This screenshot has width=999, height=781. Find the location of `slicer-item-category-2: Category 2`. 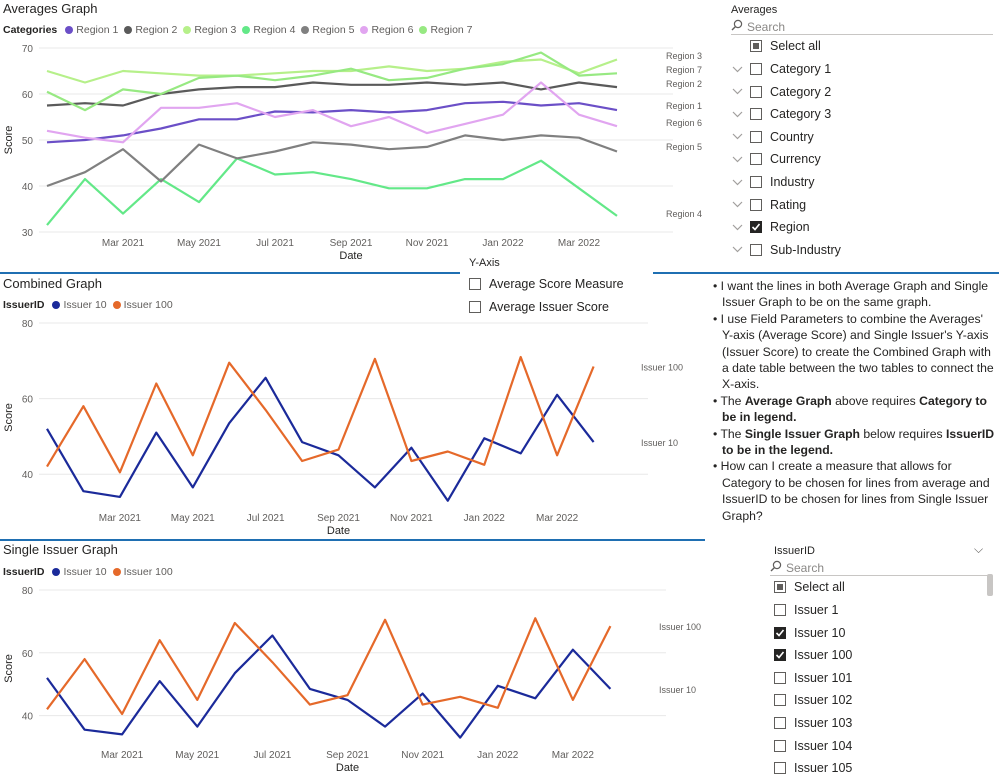

slicer-item-category-2: Category 2 is located at coordinates (780, 92).